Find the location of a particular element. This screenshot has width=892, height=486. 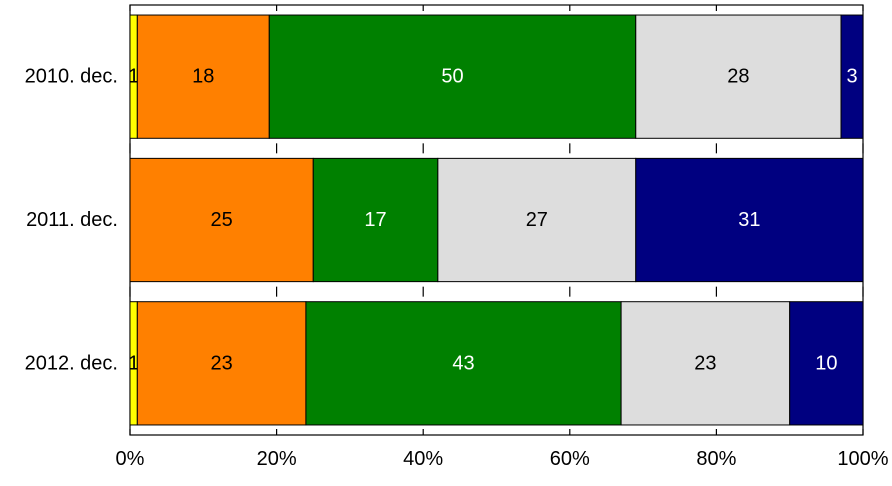

x-tick-label: 100% is located at coordinates (862, 459).